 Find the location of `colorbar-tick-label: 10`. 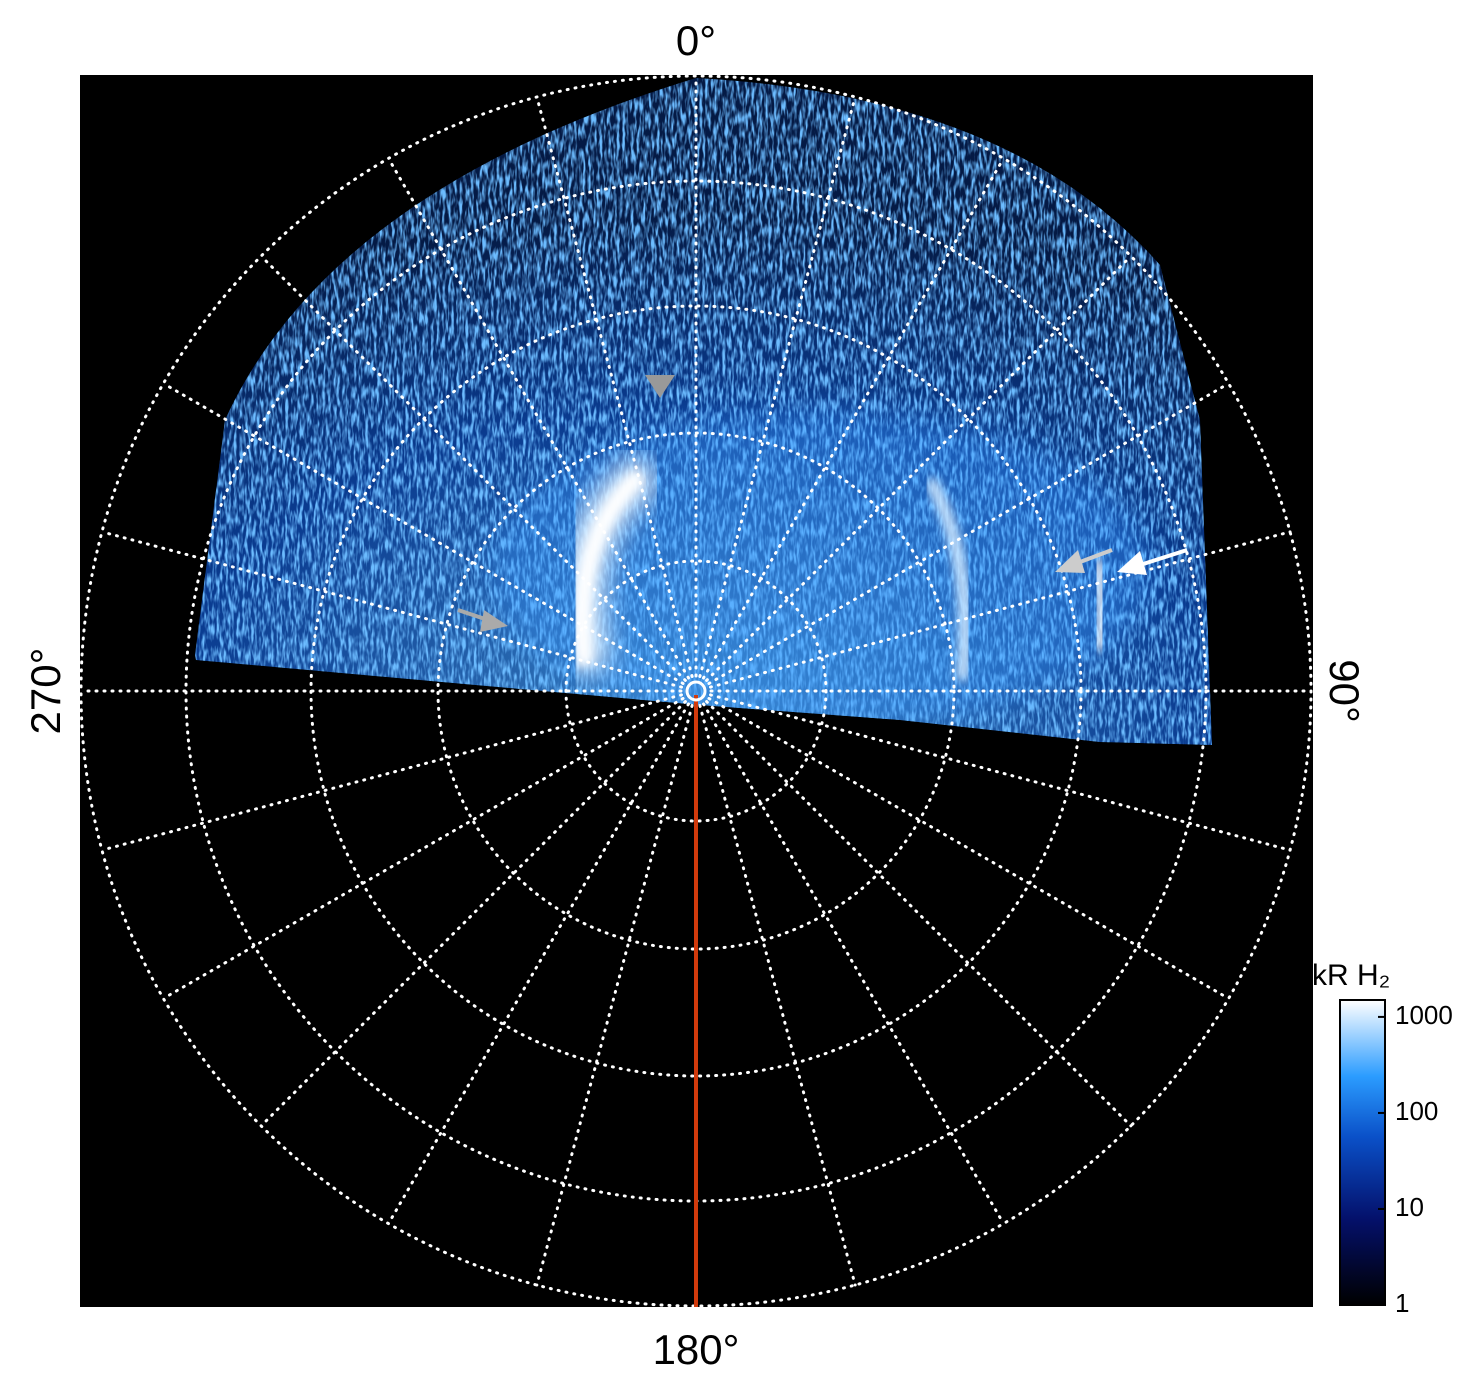

colorbar-tick-label: 10 is located at coordinates (1409, 1207).